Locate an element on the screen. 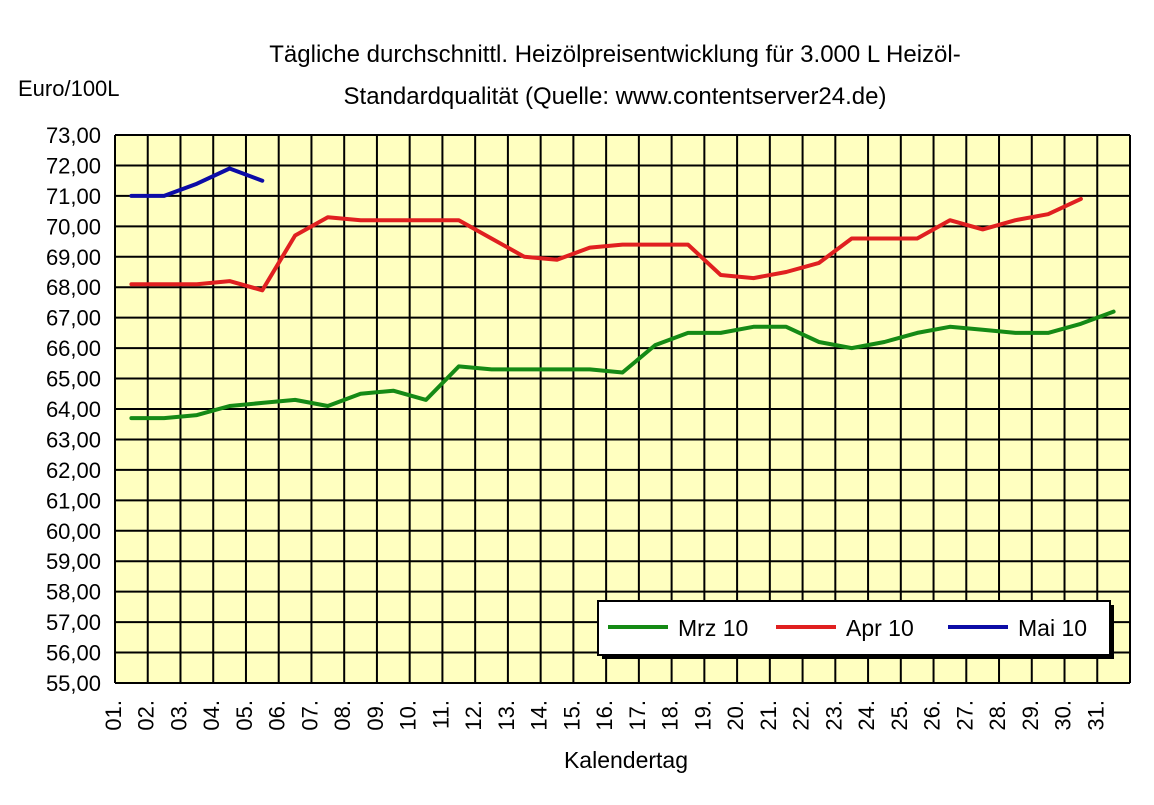 The width and height of the screenshot is (1154, 805). y-tick-label: 61,00 is located at coordinates (73, 500).